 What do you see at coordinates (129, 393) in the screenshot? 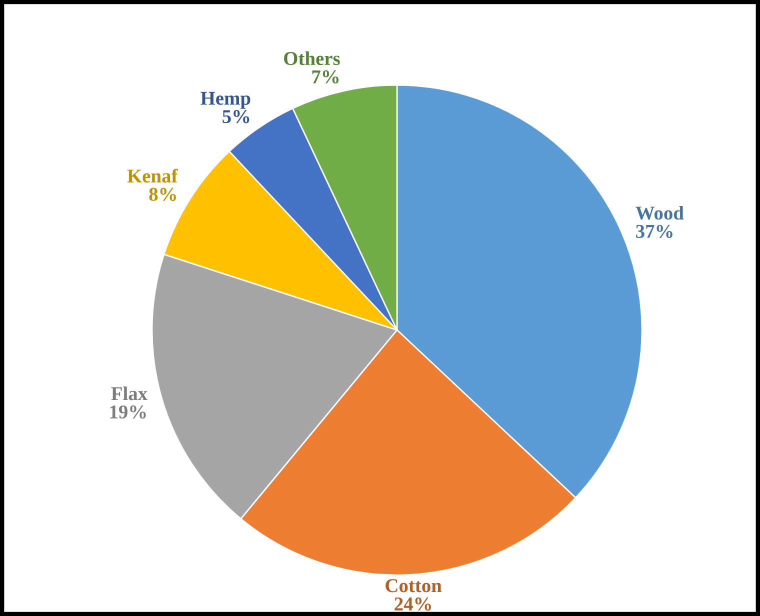
I see `slice-label: Flax` at bounding box center [129, 393].